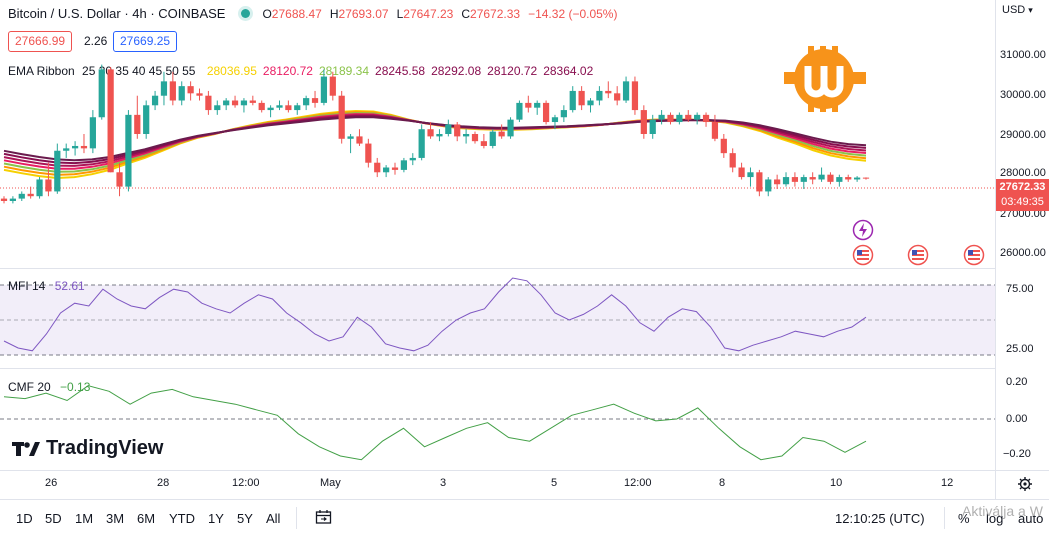 The image size is (1049, 538). I want to click on time-tick: 28, so click(163, 483).